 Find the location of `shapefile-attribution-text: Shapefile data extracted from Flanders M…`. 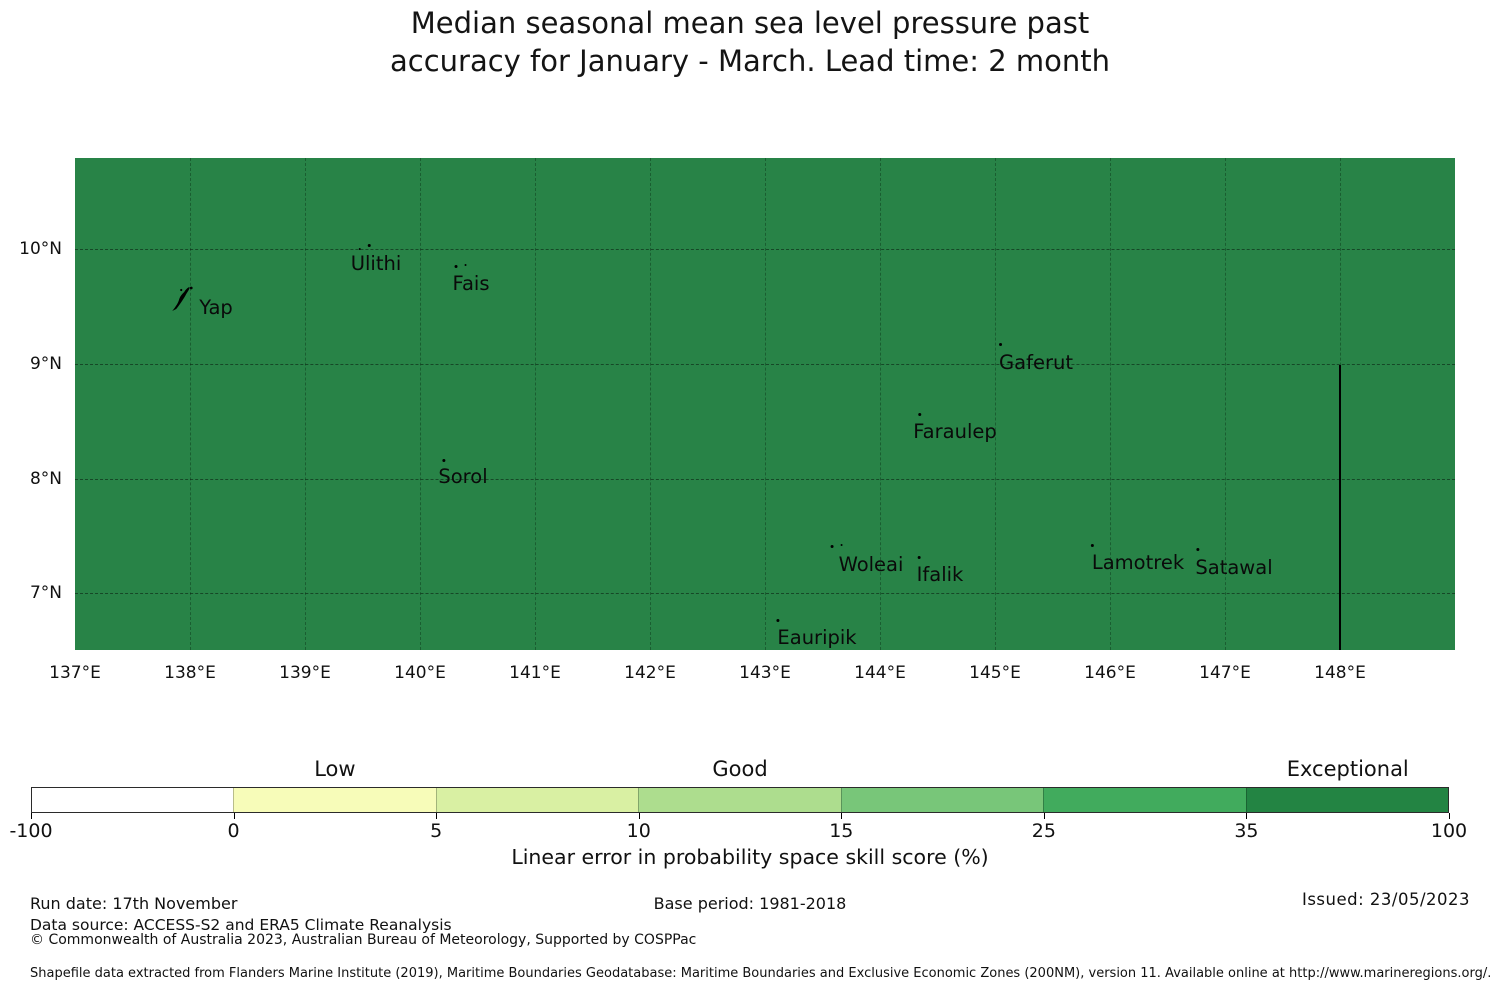

shapefile-attribution-text: Shapefile data extracted from Flanders M… is located at coordinates (761, 973).